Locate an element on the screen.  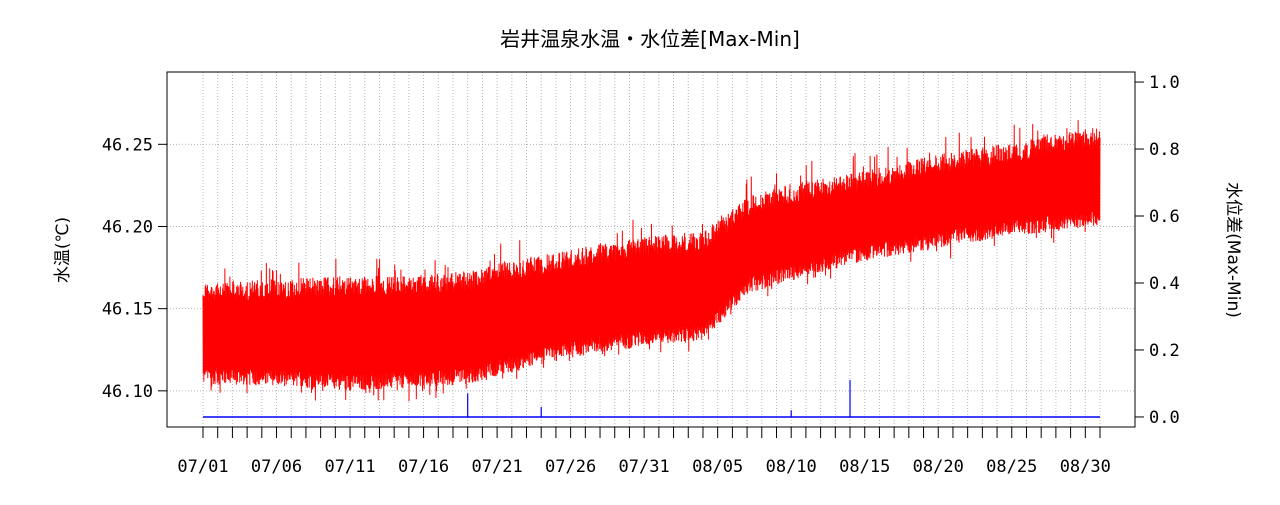
left-y-tick-label: 46.25 is located at coordinates (127, 145).